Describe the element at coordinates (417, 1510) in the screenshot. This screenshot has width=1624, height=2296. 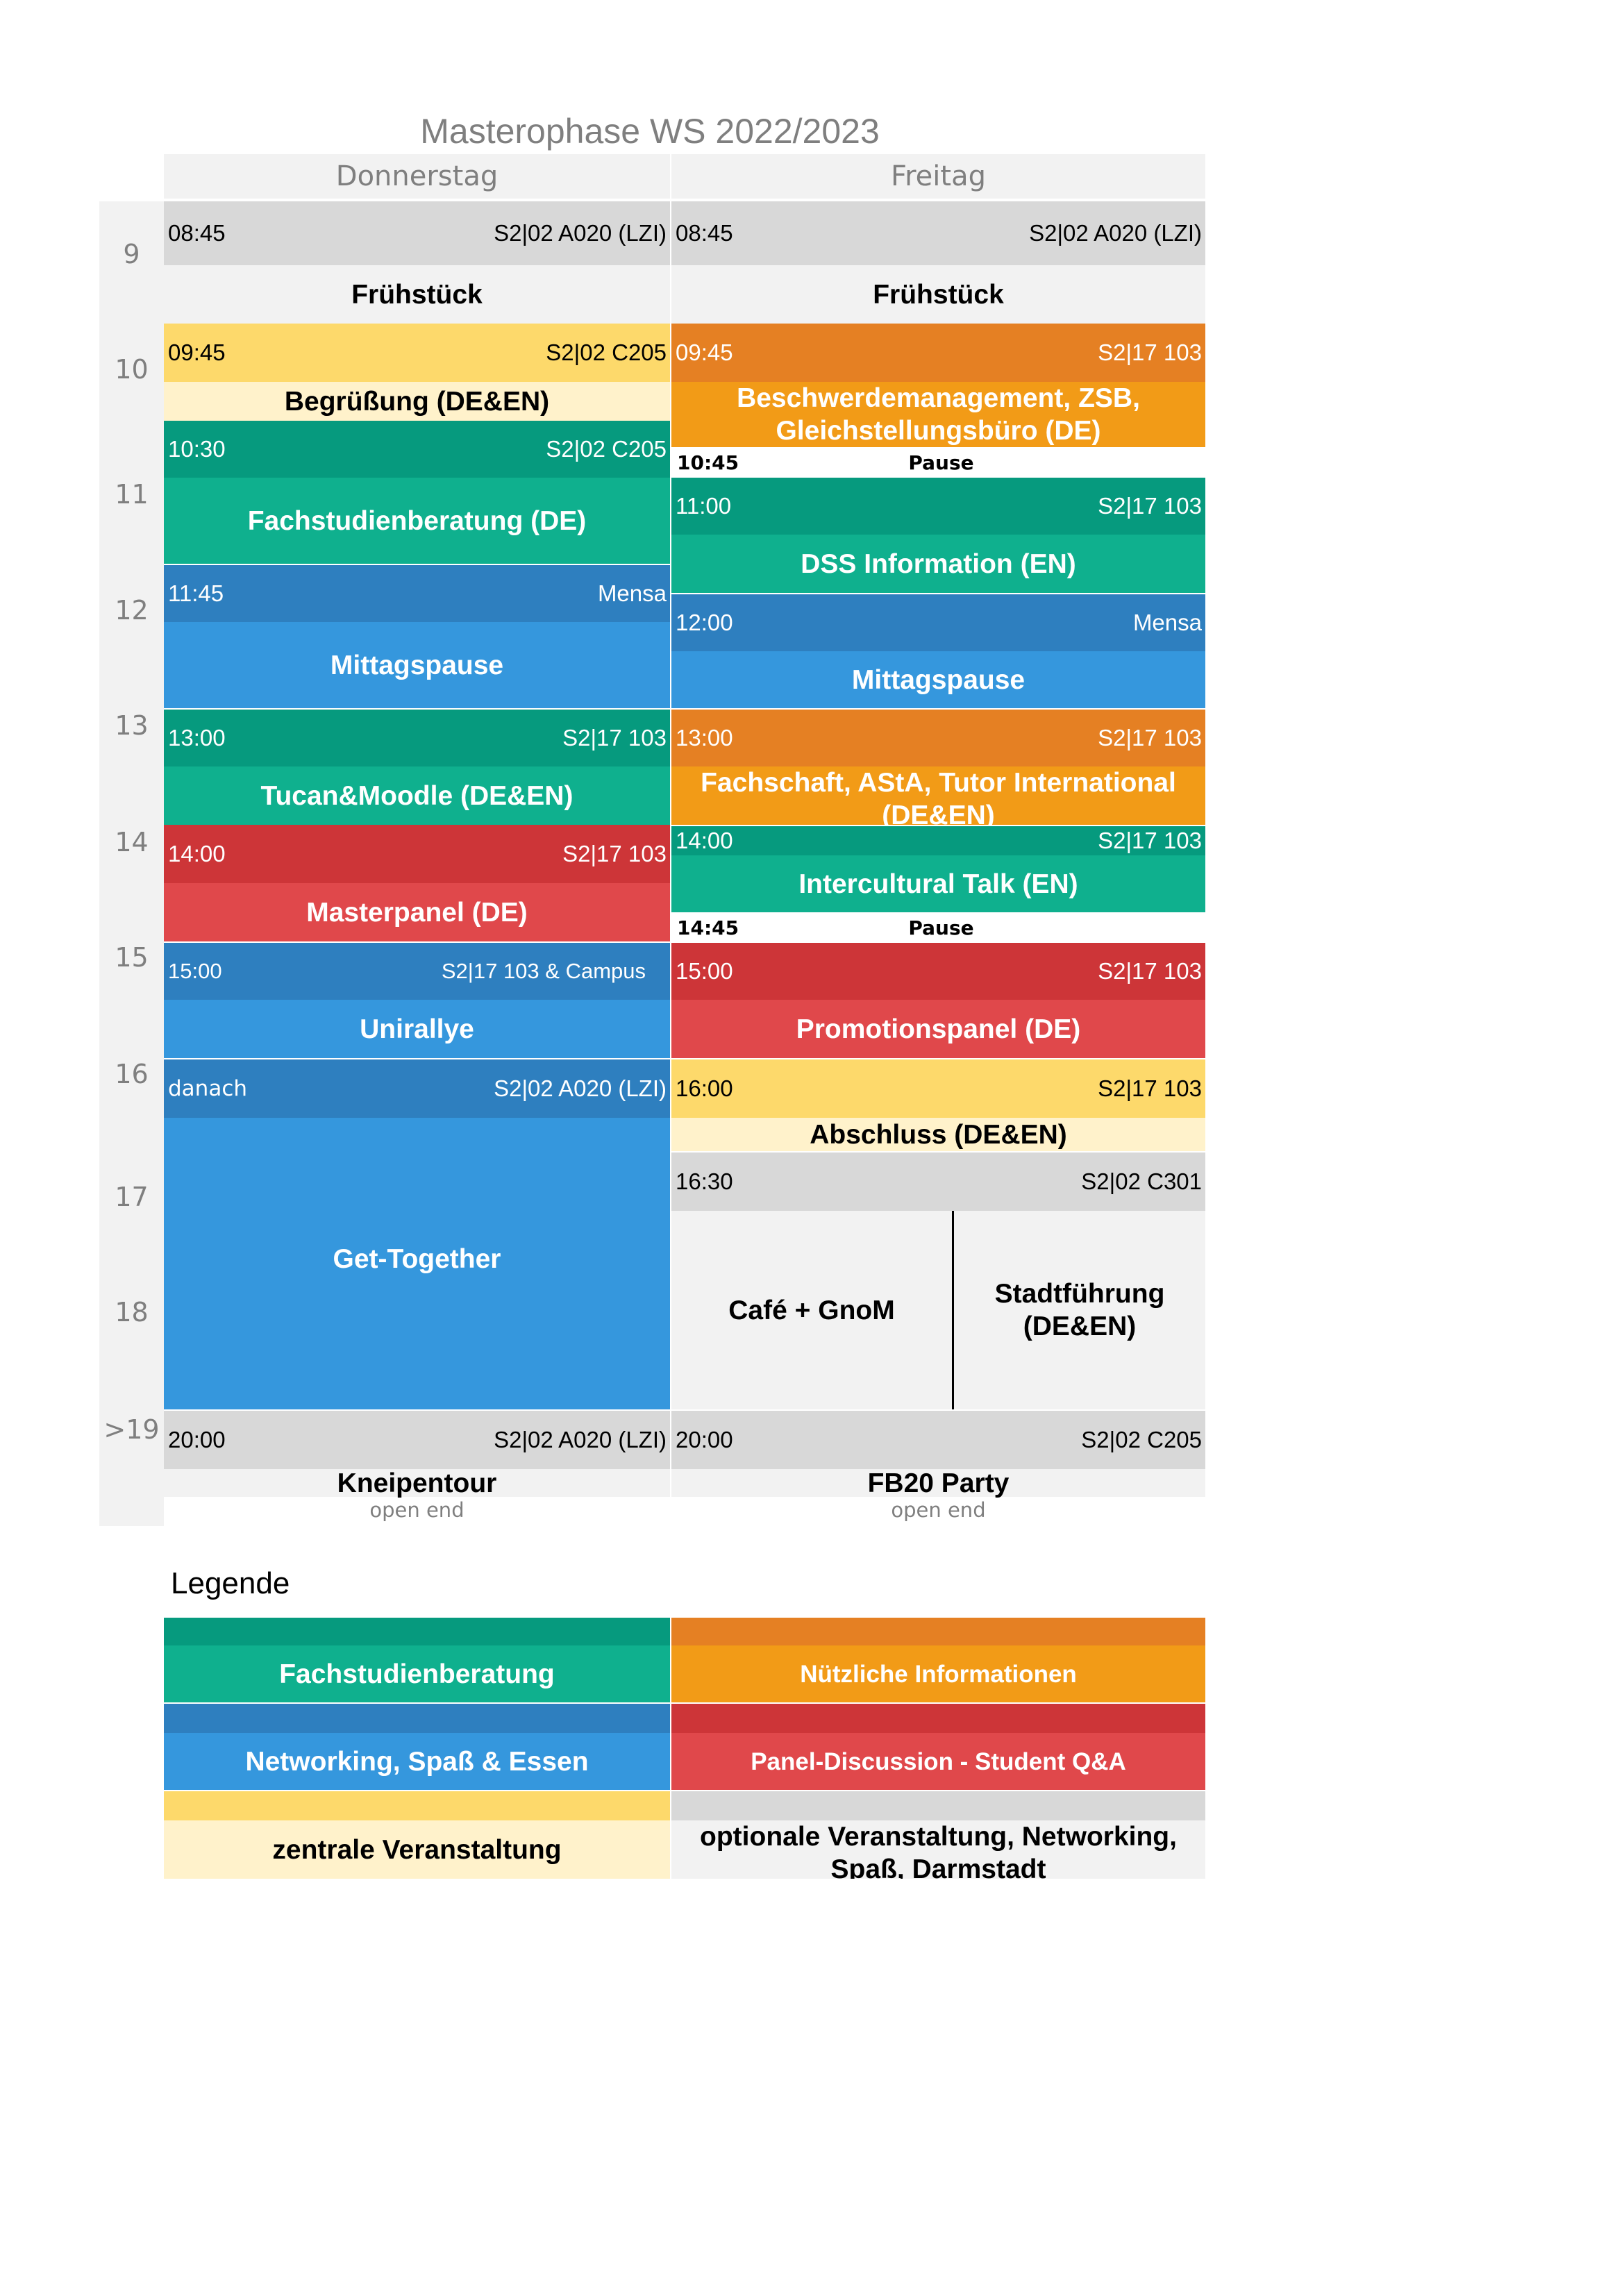
I see `open-end-note-thu: open end` at that location.